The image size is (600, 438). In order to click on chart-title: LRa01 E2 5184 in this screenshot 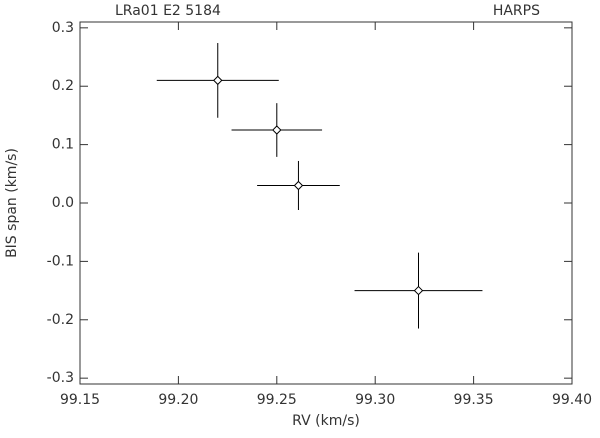, I will do `click(168, 11)`.